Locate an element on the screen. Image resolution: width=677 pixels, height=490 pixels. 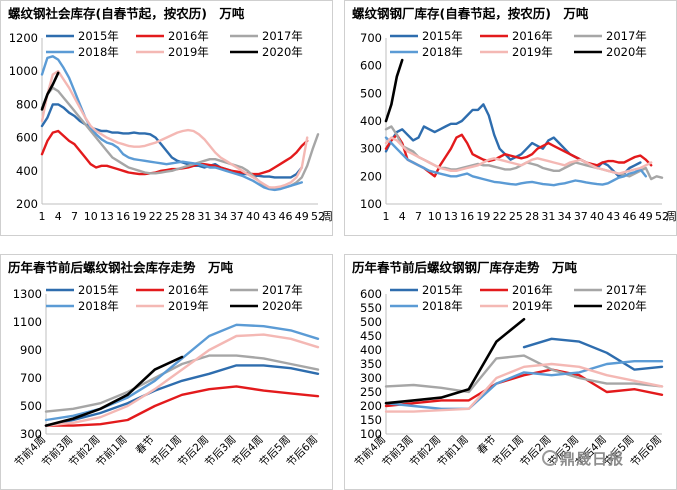
y-tick-label: 1100 is located at coordinates (27, 322).